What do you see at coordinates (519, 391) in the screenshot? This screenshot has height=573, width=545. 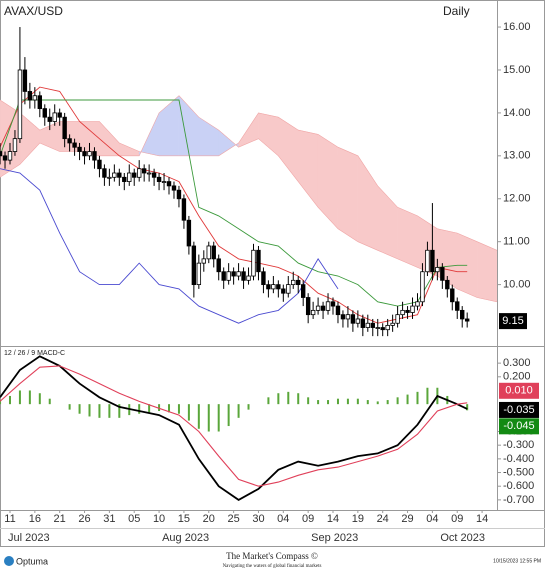 I see `last-value-label: 0.010` at bounding box center [519, 391].